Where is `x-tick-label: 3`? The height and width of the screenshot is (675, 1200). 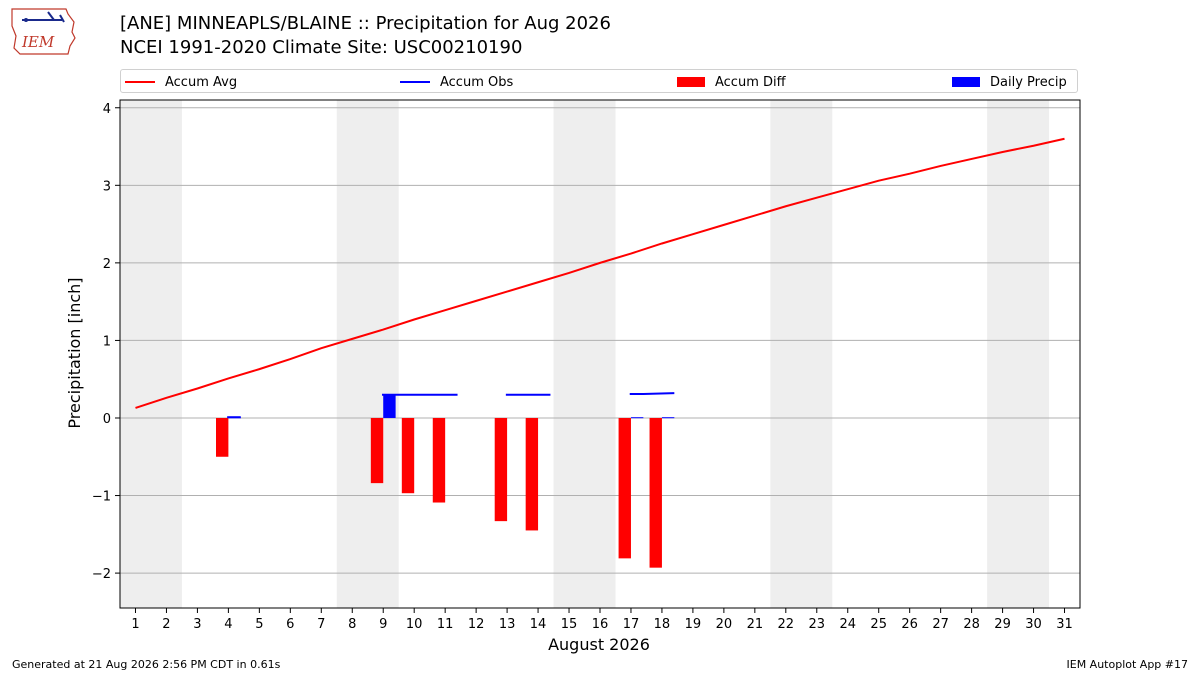
x-tick-label: 3 is located at coordinates (197, 624).